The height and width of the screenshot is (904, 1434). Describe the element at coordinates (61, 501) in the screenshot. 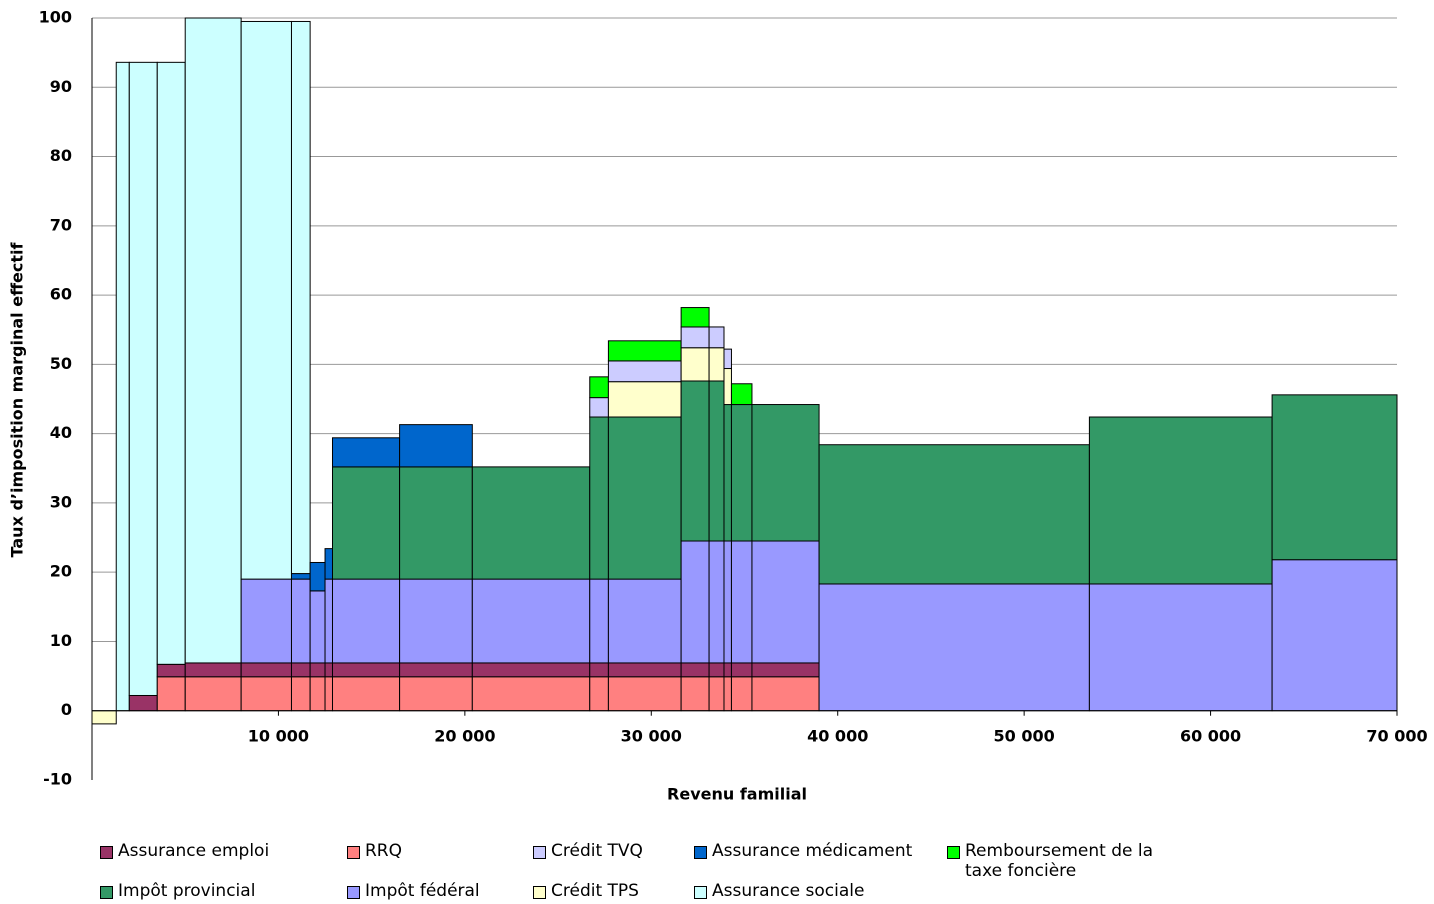

I see `y-tick-label: 30` at that location.